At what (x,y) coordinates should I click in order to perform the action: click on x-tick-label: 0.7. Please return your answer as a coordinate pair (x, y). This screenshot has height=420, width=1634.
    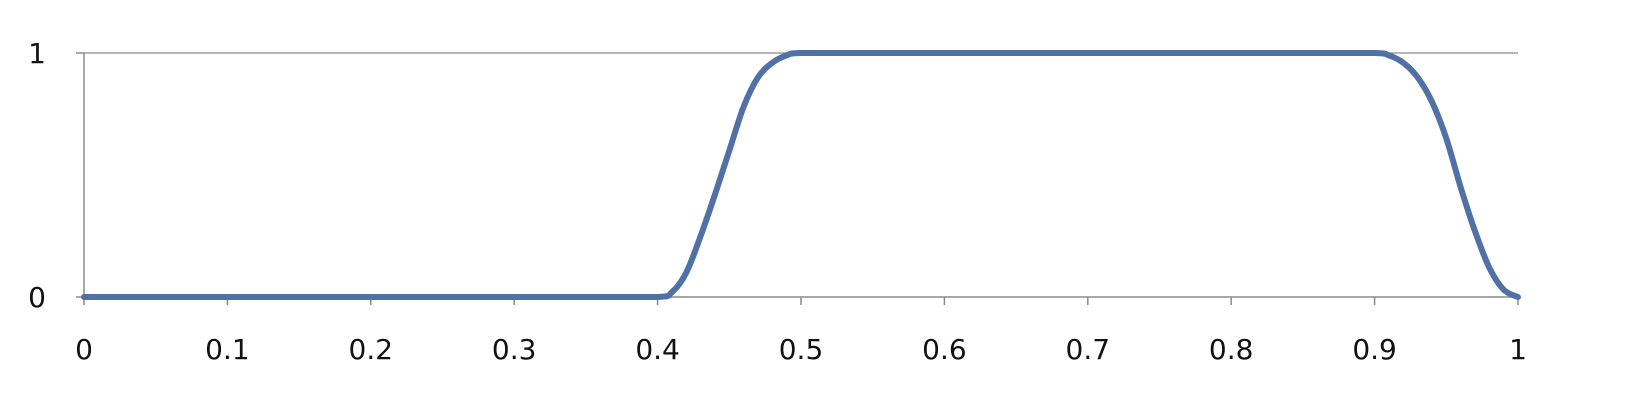
    Looking at the image, I should click on (1088, 349).